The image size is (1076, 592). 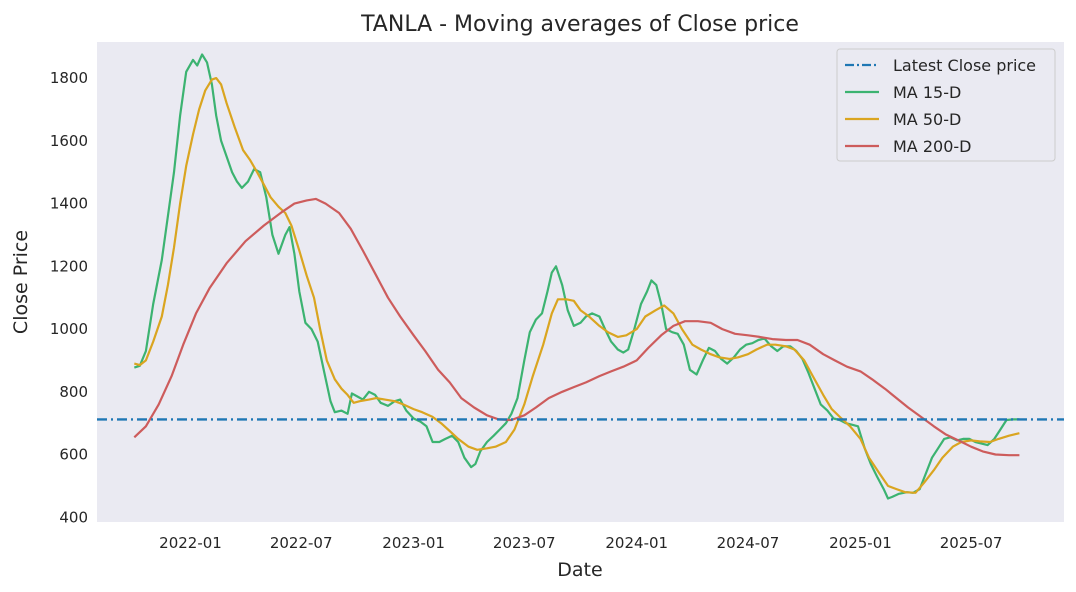 What do you see at coordinates (69, 141) in the screenshot?
I see `y-tick-label: 1600` at bounding box center [69, 141].